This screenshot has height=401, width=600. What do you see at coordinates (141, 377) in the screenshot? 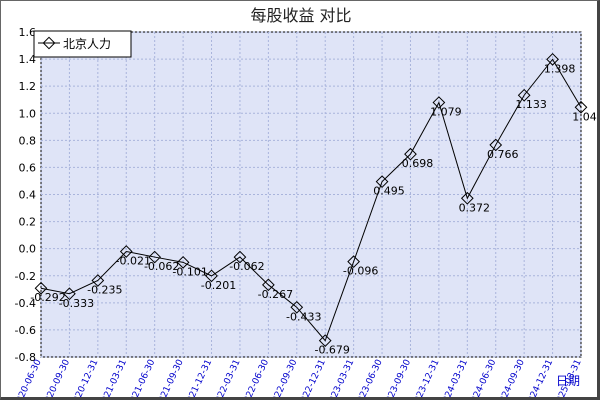
I see `x-tick-label: 2021-06-30` at bounding box center [141, 377].